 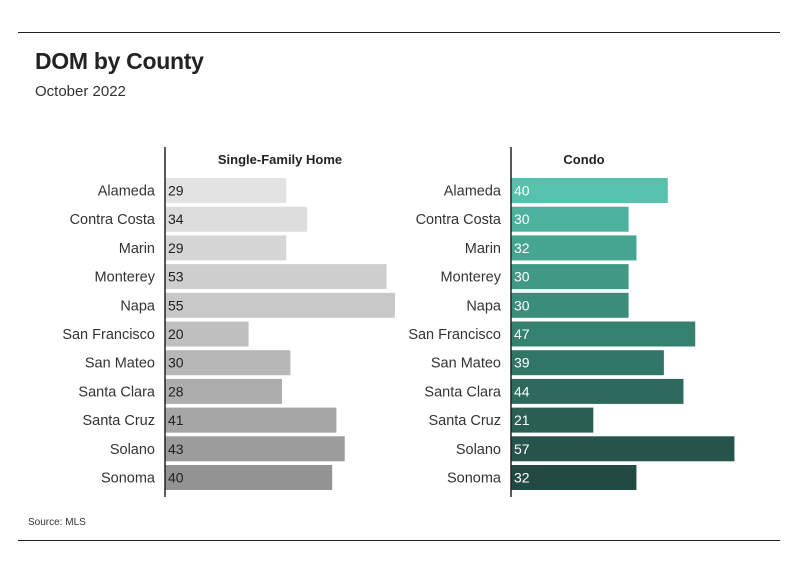 I want to click on value-label-condo-monterey: 30, so click(x=522, y=277).